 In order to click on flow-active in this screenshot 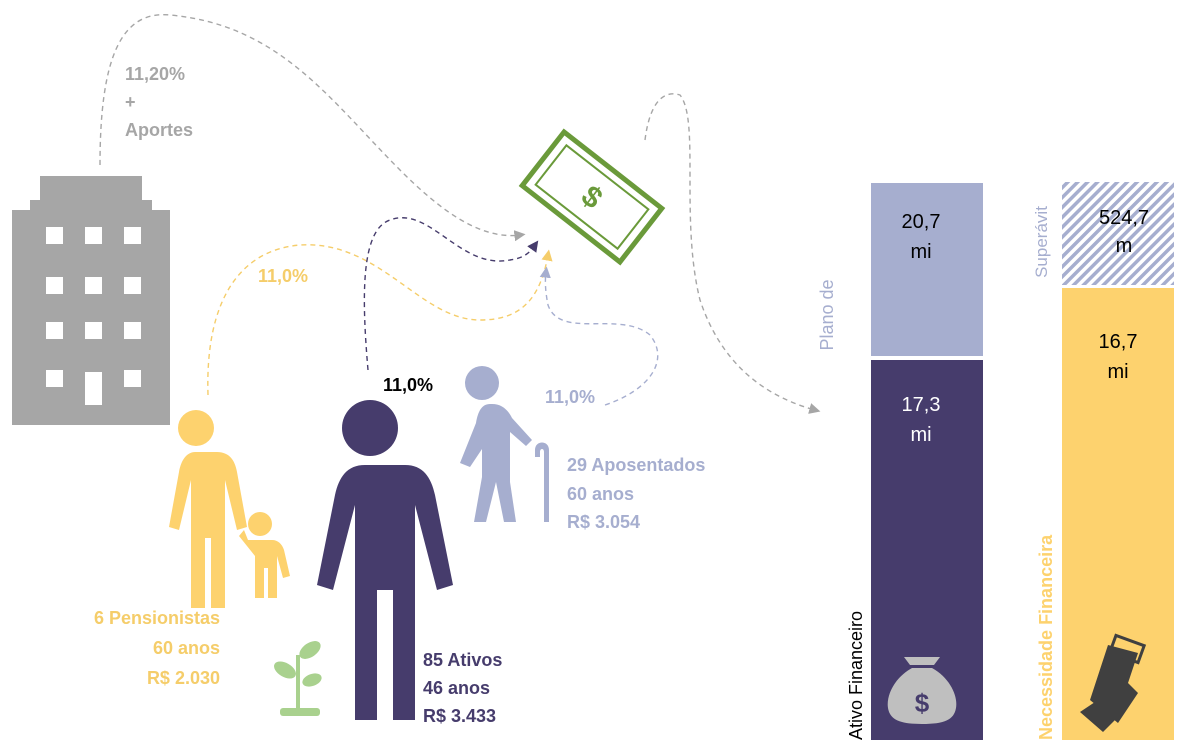, I will do `click(451, 294)`.